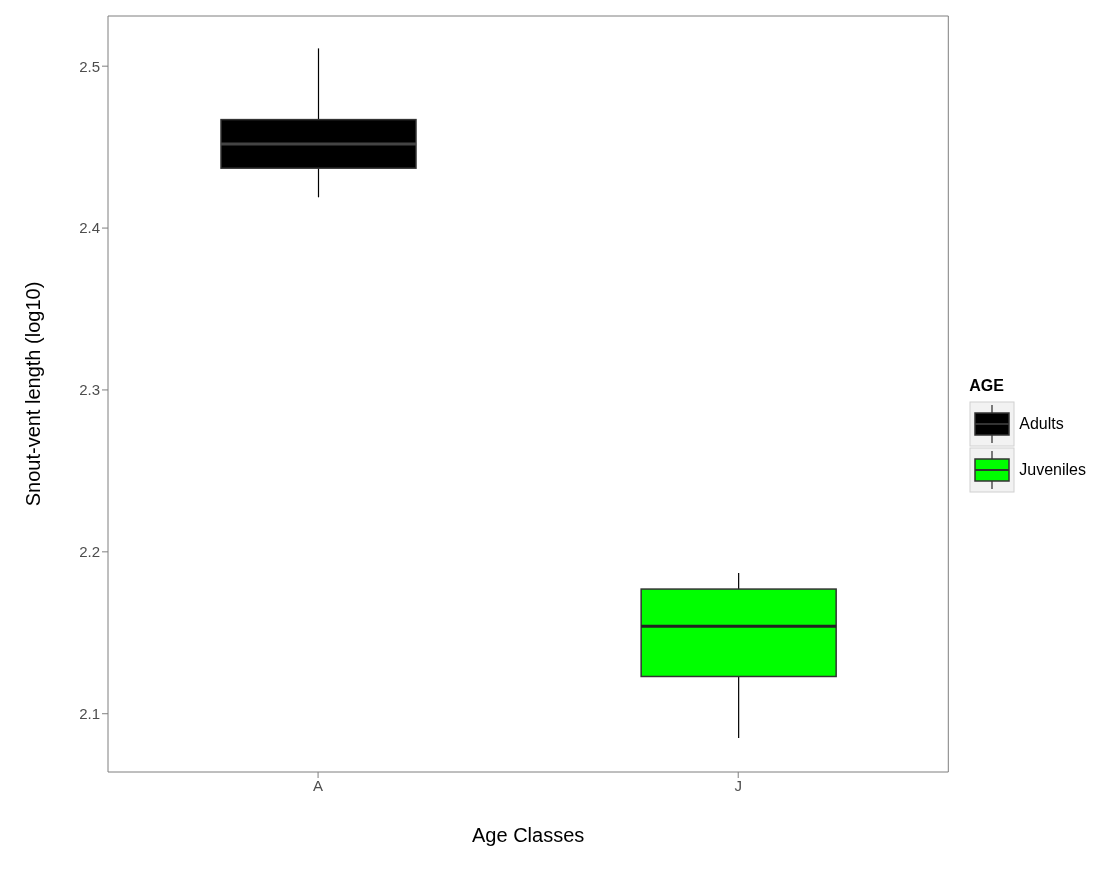 The width and height of the screenshot is (1104, 870). What do you see at coordinates (89, 66) in the screenshot?
I see `y-tick-label: 2.5` at bounding box center [89, 66].